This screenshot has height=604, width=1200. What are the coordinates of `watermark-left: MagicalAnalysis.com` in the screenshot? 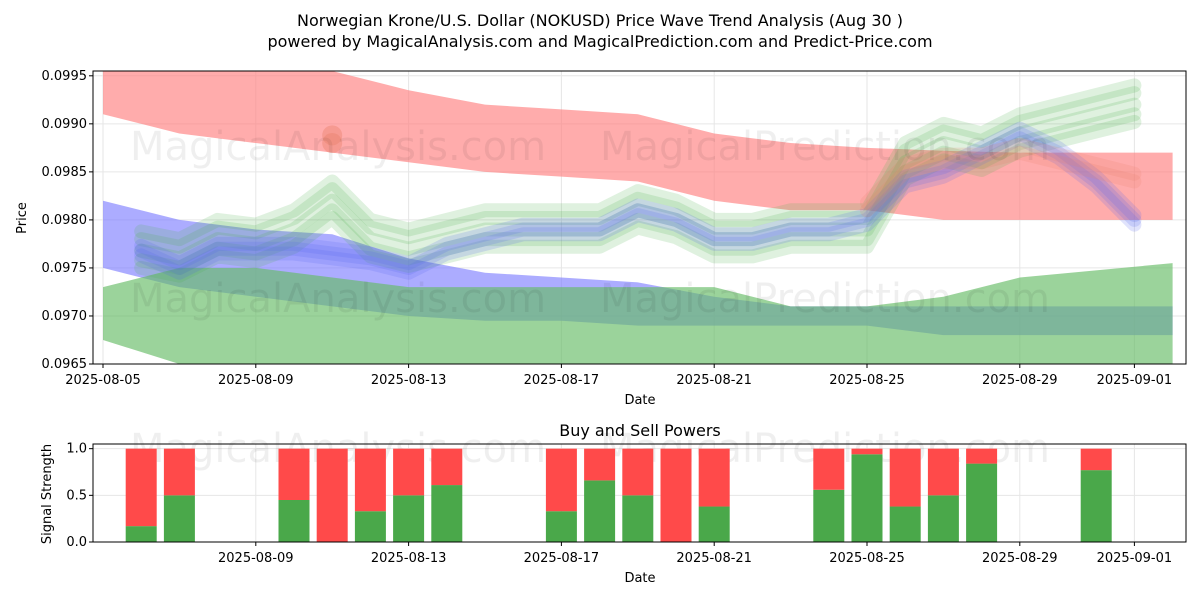 It's located at (338, 147).